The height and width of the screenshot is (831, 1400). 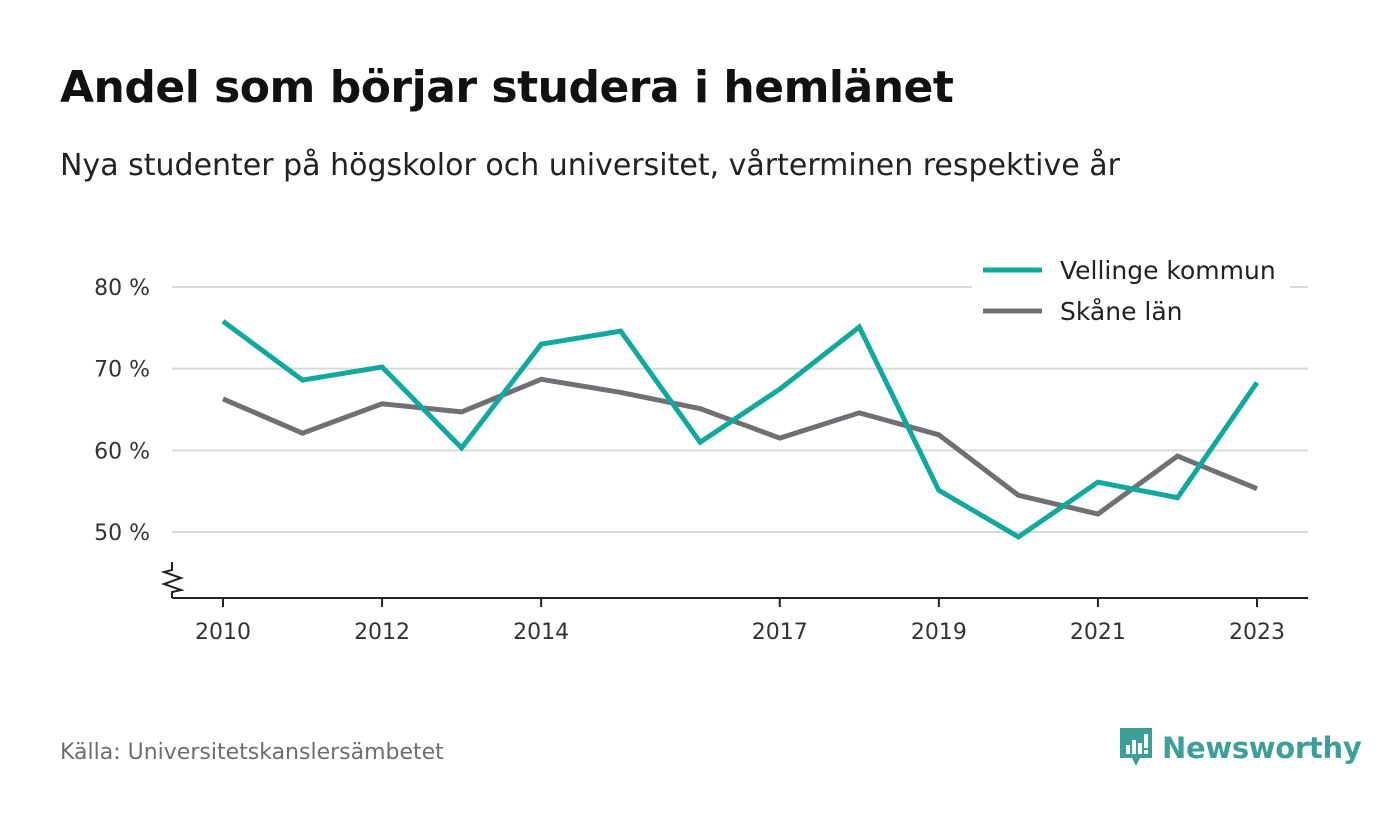 I want to click on x-tick-label: 2014, so click(x=541, y=632).